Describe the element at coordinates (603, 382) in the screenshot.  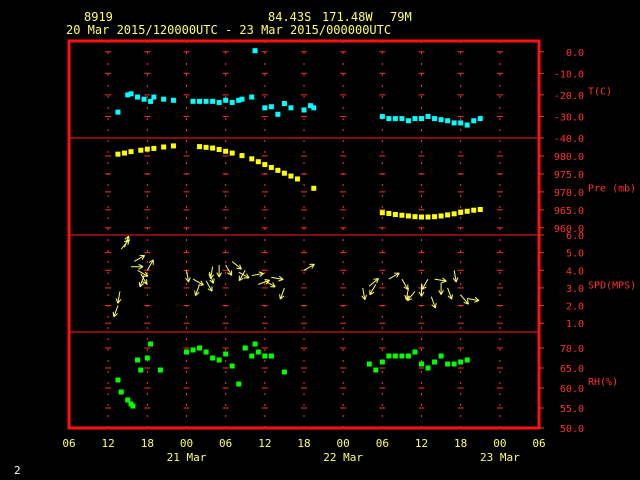
I see `panel-label: RH(%)` at that location.